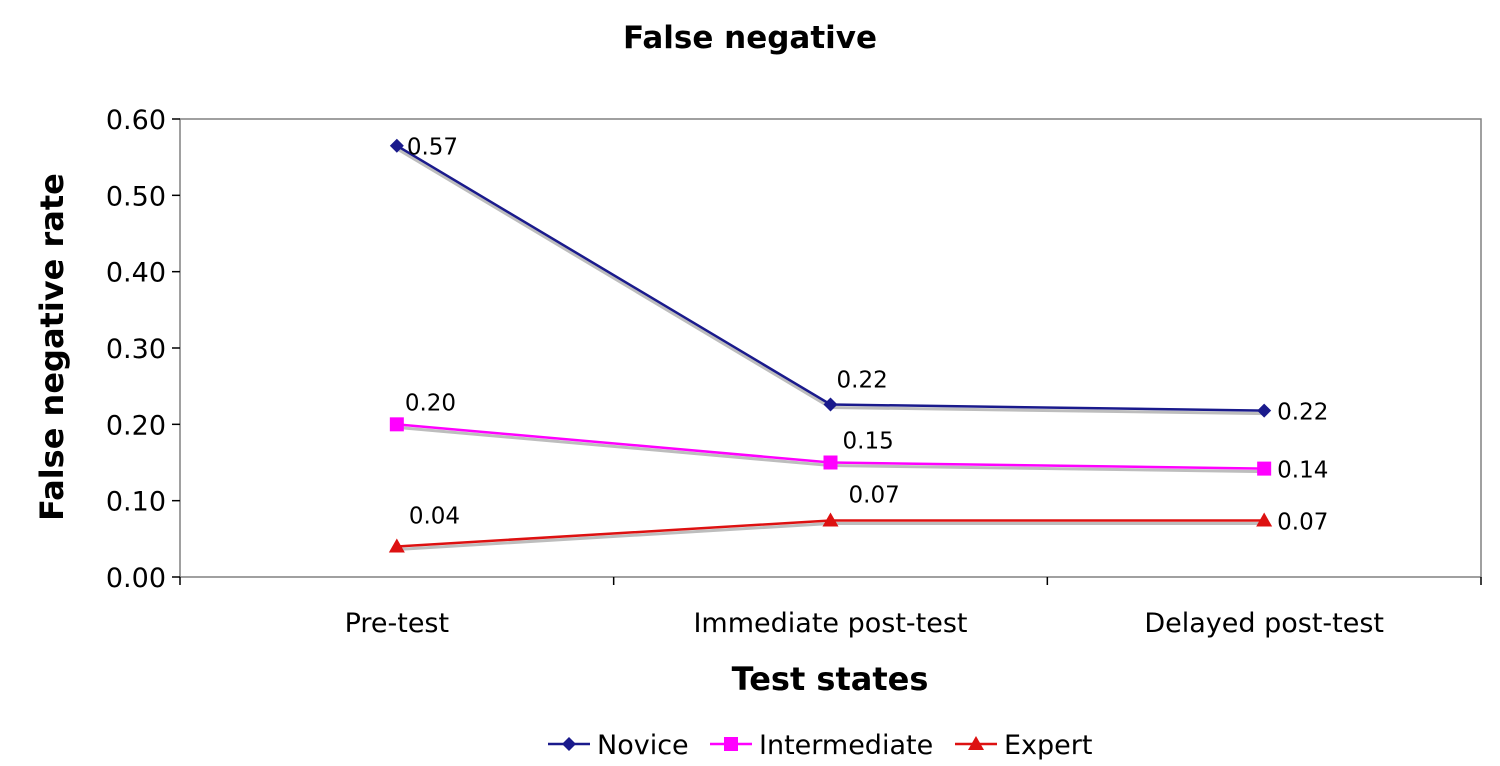 This screenshot has width=1500, height=766. What do you see at coordinates (1048, 745) in the screenshot?
I see `legend-label: Expert` at bounding box center [1048, 745].